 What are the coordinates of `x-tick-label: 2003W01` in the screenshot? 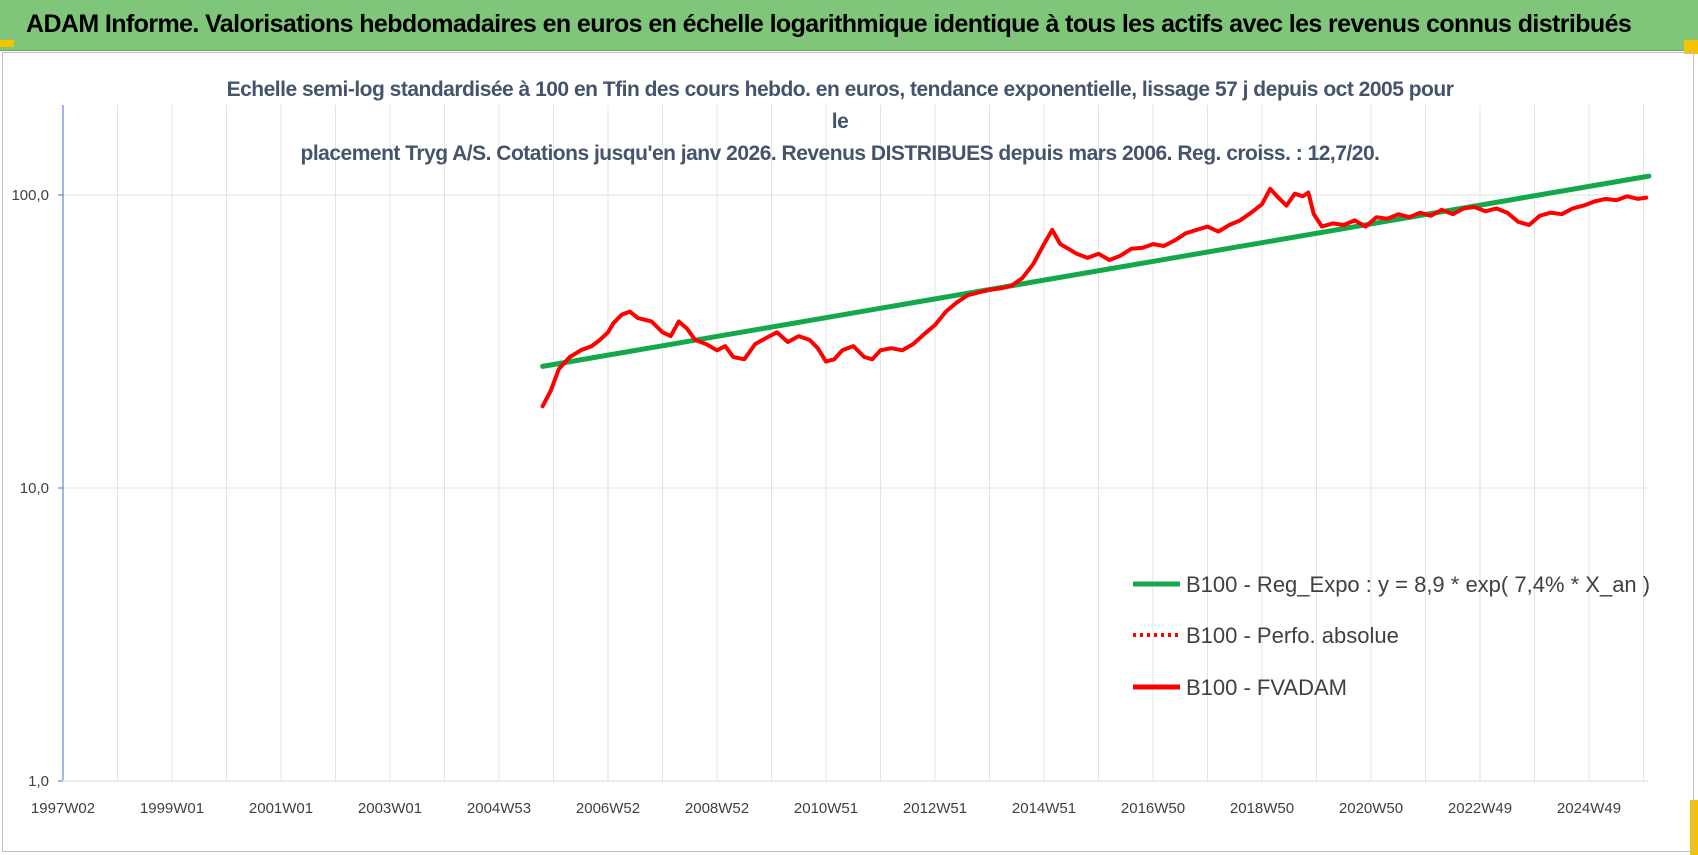 It's located at (390, 808).